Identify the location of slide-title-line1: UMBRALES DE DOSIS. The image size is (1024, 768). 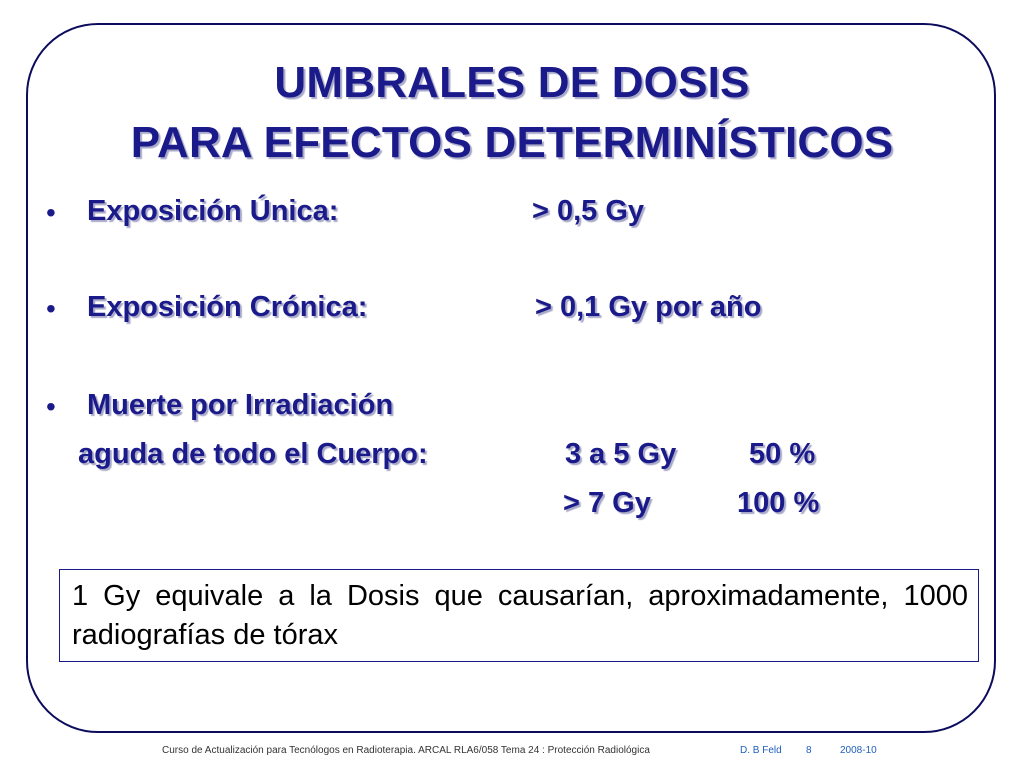
(512, 82).